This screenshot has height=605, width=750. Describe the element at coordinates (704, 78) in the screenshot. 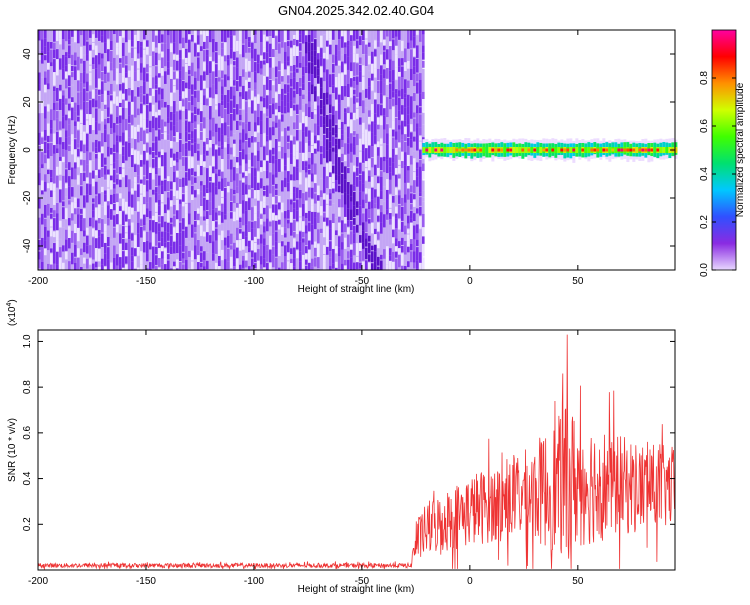

I see `colorbar-tick-label: 0.8` at that location.